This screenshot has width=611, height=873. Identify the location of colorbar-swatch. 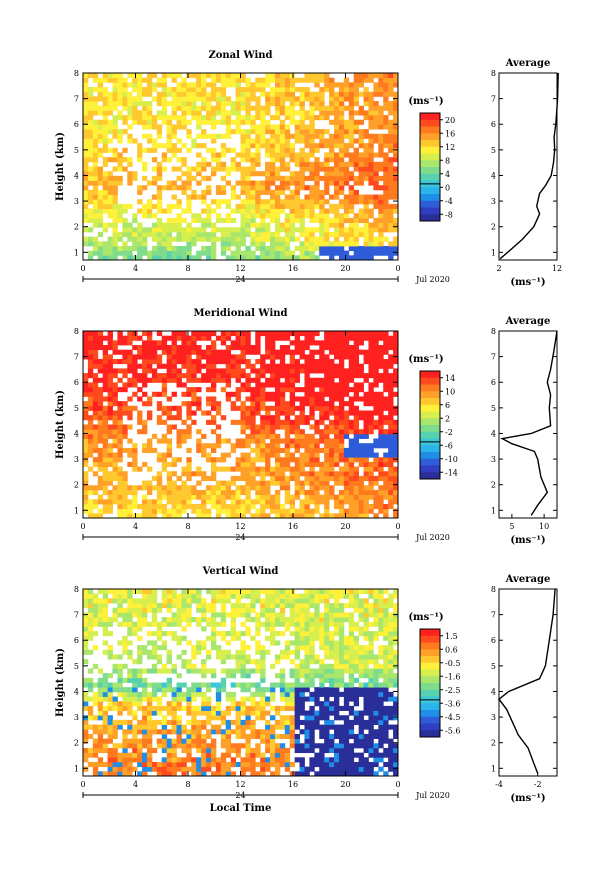
(430, 476).